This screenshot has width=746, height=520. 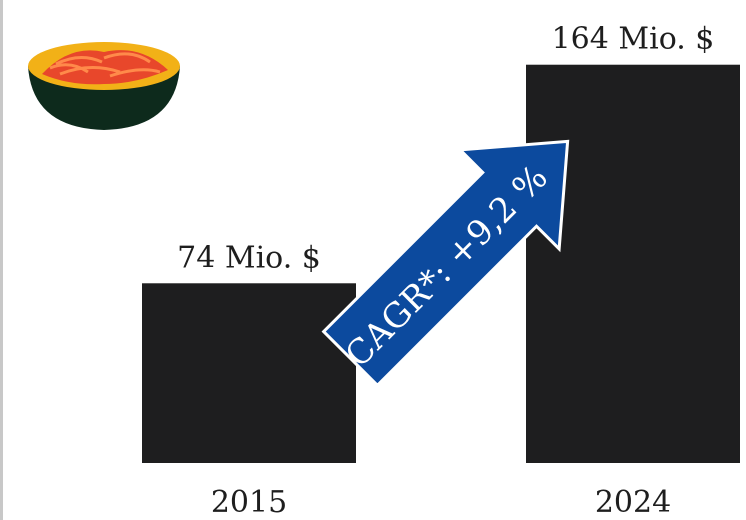 I want to click on category-label-2024: 2024, so click(x=633, y=502).